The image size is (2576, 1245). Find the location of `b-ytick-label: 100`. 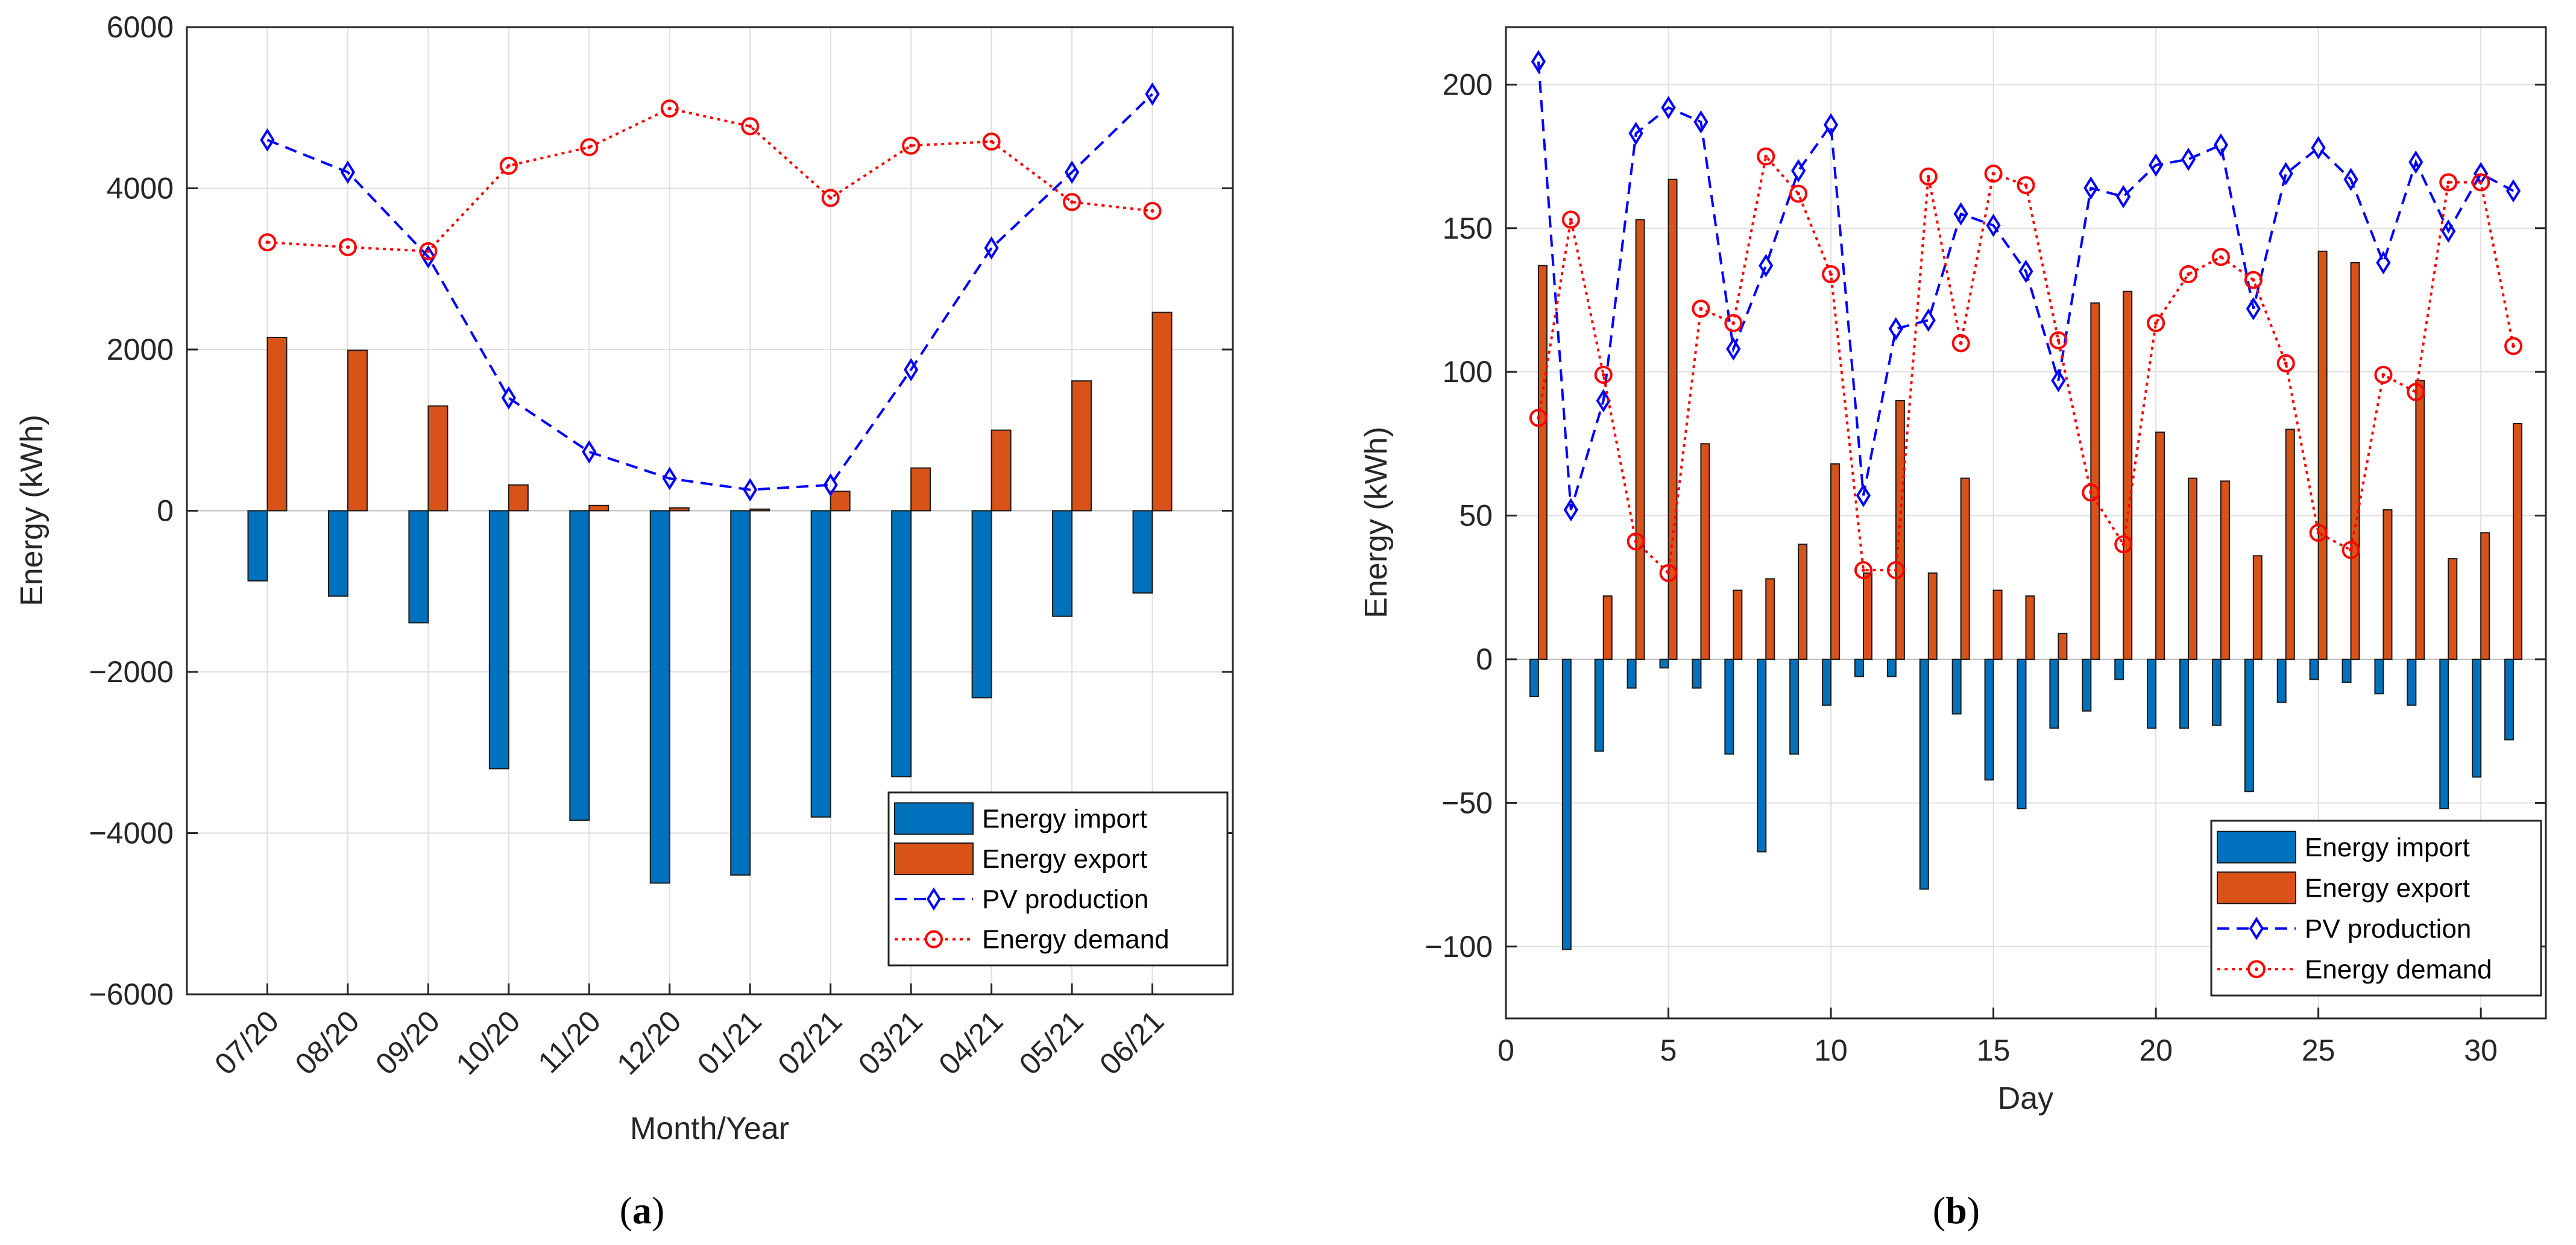

b-ytick-label: 100 is located at coordinates (1468, 372).